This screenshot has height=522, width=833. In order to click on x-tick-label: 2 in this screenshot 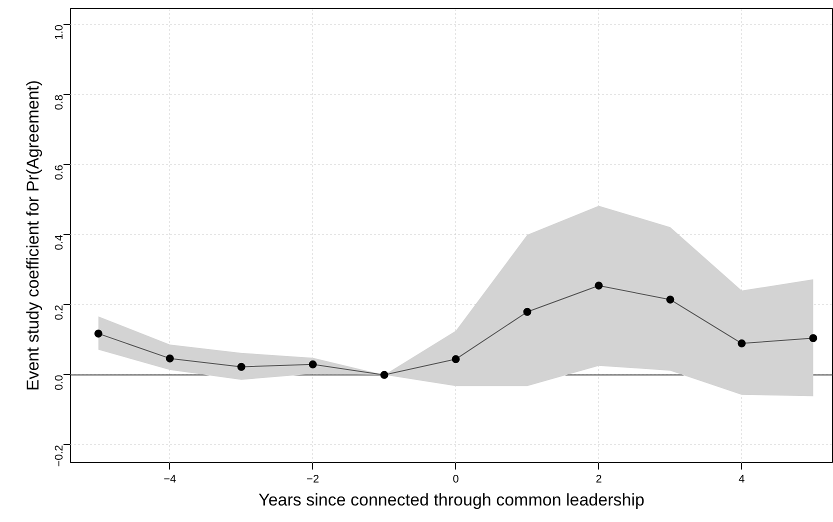, I will do `click(599, 480)`.